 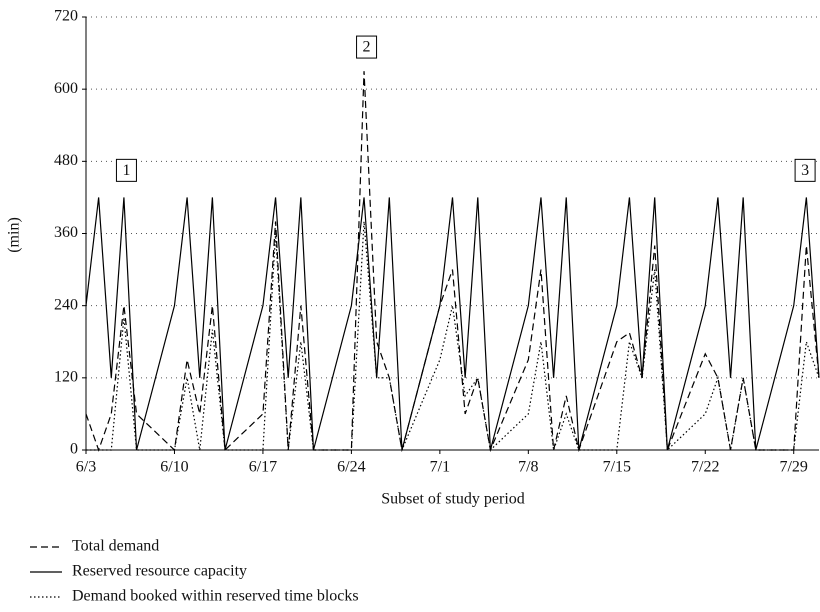 What do you see at coordinates (263, 467) in the screenshot?
I see `x-tick-label: 6/17` at bounding box center [263, 467].